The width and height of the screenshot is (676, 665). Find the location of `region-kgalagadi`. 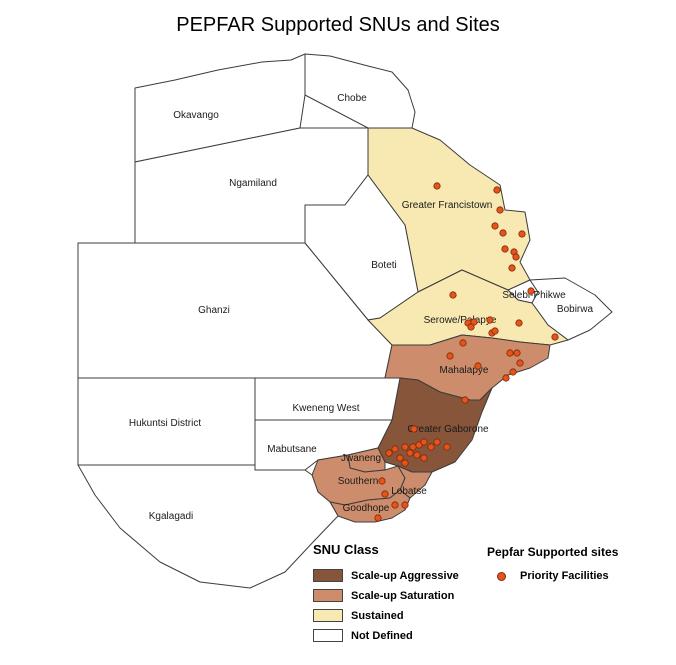

region-kgalagadi is located at coordinates (208, 526).